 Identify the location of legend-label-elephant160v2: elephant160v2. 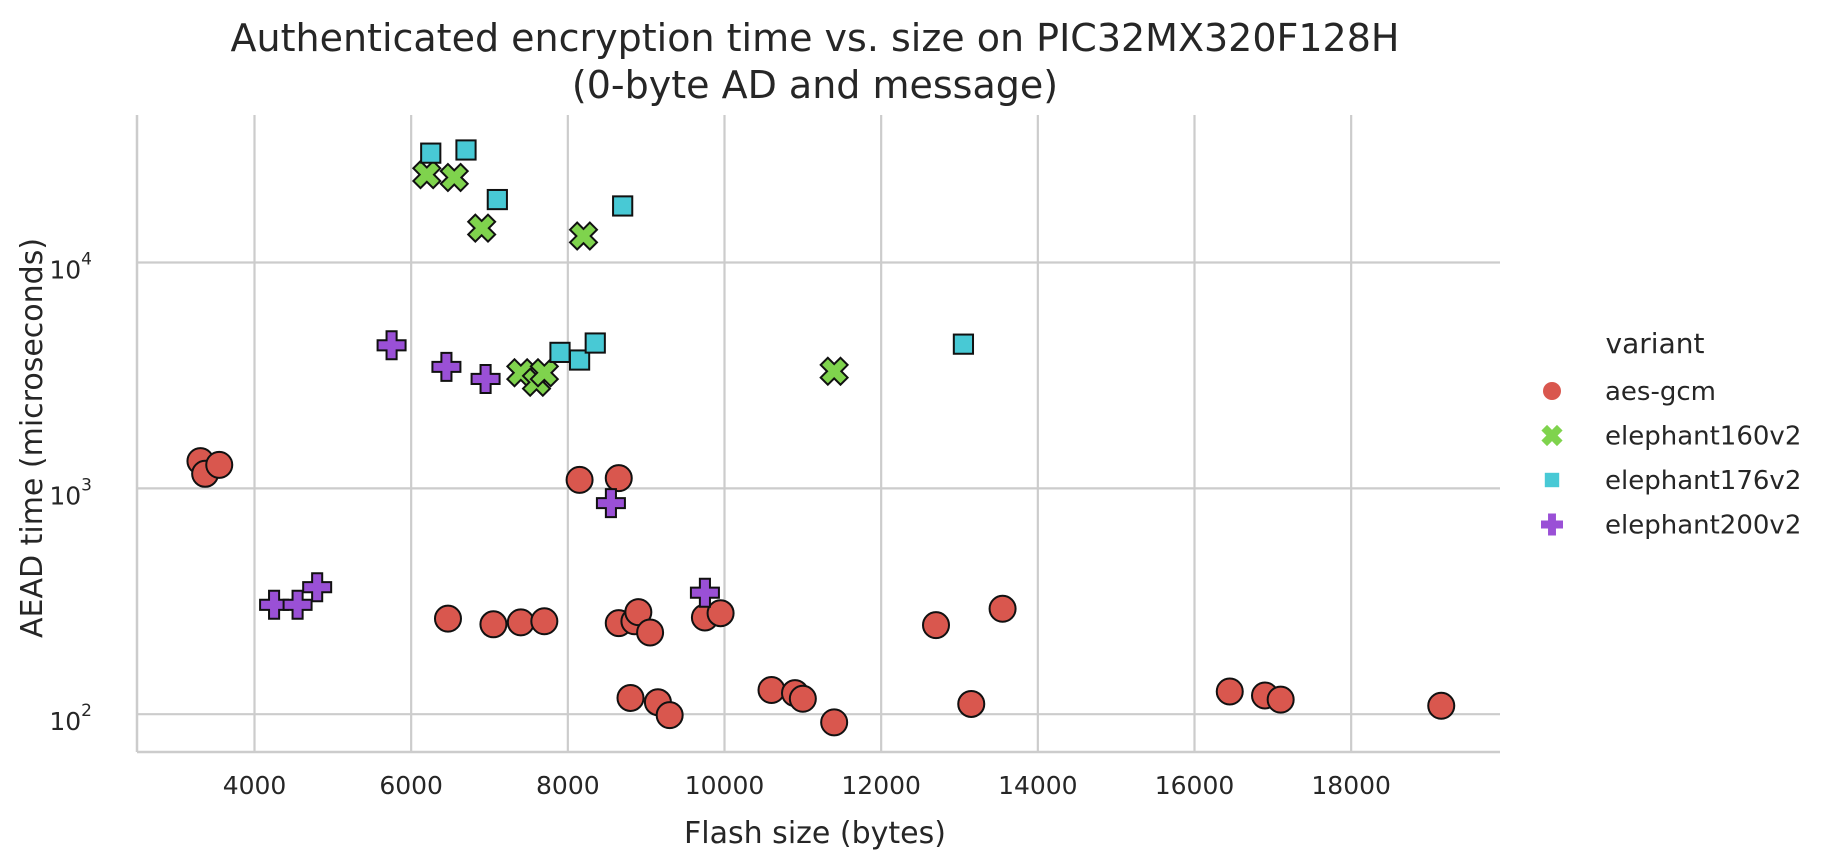
(1703, 437).